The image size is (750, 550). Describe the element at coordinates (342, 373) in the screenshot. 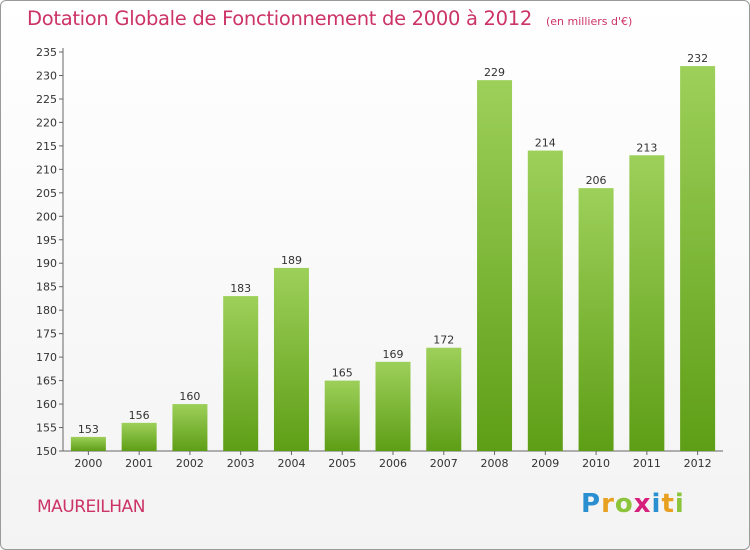

I see `bar-value-label: 165` at that location.